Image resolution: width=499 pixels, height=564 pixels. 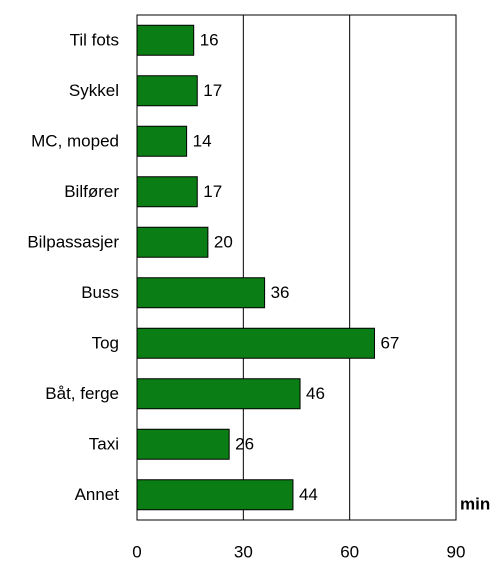 I want to click on y-tick-label: Til fots, so click(x=94, y=40).